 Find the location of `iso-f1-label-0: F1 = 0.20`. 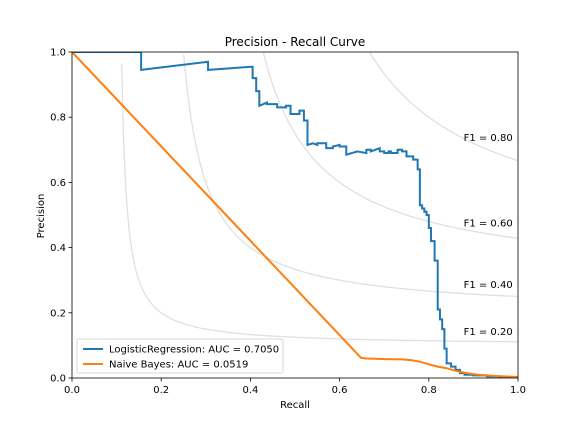

iso-f1-label-0: F1 = 0.20 is located at coordinates (488, 332).